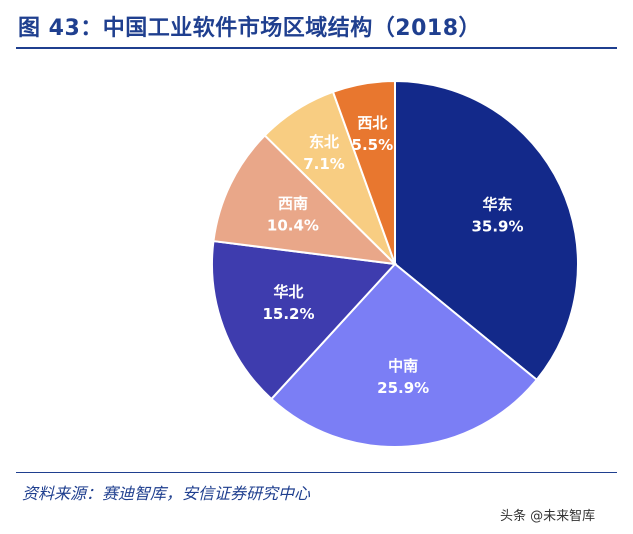 The height and width of the screenshot is (534, 633). I want to click on slice-name-label: 华东, so click(498, 204).